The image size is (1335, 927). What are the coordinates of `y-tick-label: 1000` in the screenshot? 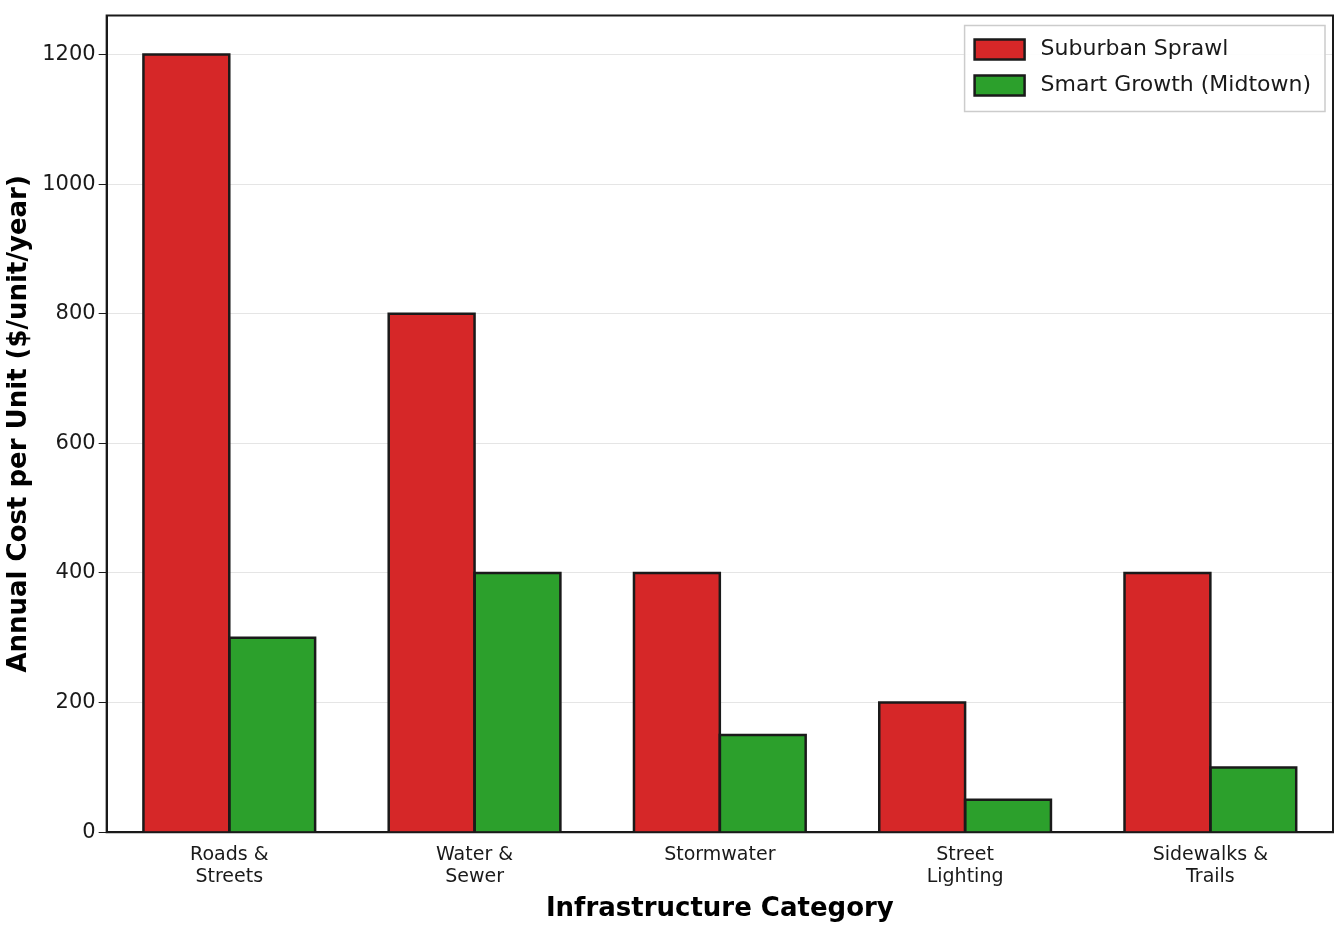 It's located at (69, 182).